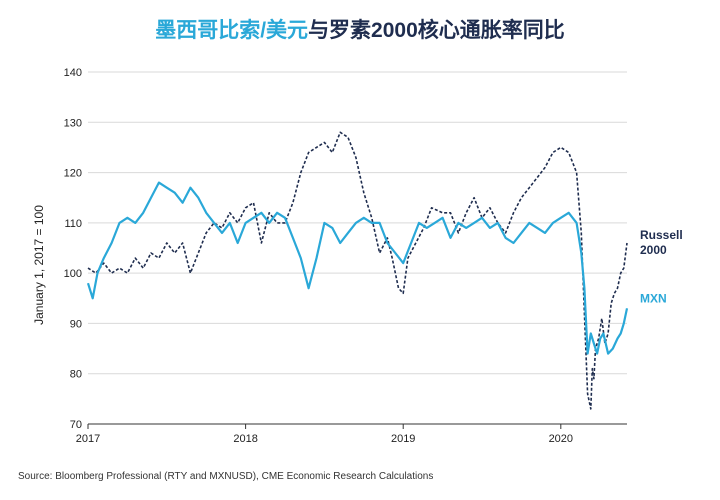  What do you see at coordinates (39, 265) in the screenshot?
I see `y-axis-label: January 1, 2017 = 100` at bounding box center [39, 265].